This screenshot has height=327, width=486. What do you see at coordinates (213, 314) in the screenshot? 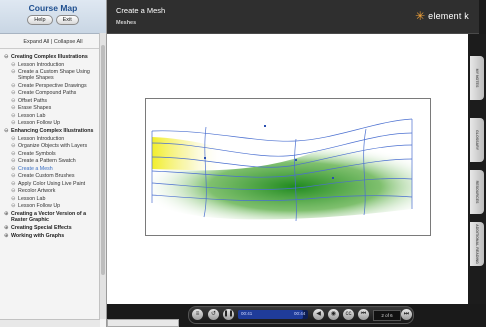
I see `replay-button: ↺` at bounding box center [213, 314].